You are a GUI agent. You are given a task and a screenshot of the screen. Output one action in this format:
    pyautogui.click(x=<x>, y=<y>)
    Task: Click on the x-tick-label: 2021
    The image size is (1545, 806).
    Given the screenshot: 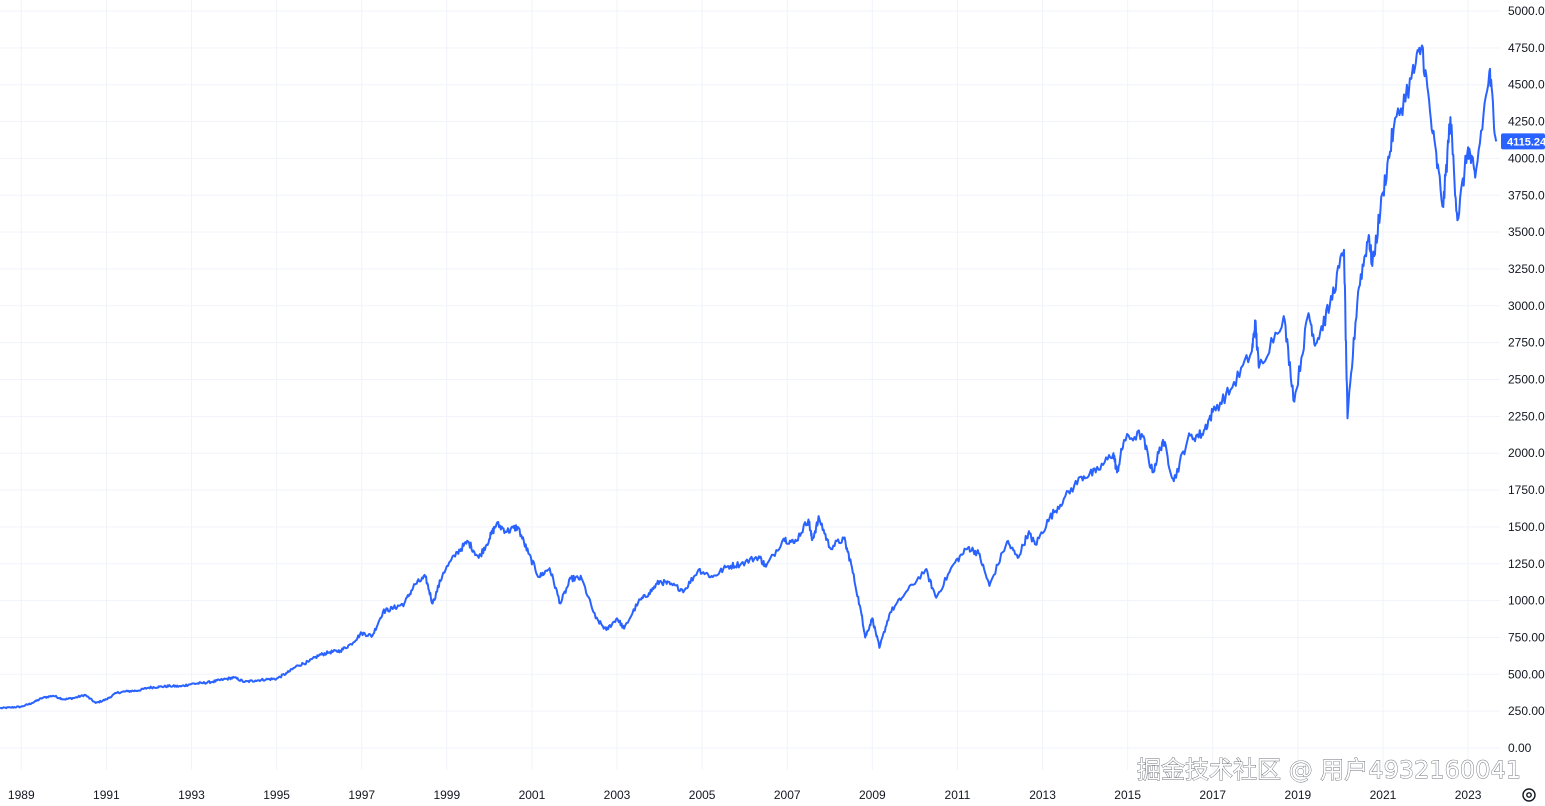 What is the action you would take?
    pyautogui.click(x=1383, y=795)
    